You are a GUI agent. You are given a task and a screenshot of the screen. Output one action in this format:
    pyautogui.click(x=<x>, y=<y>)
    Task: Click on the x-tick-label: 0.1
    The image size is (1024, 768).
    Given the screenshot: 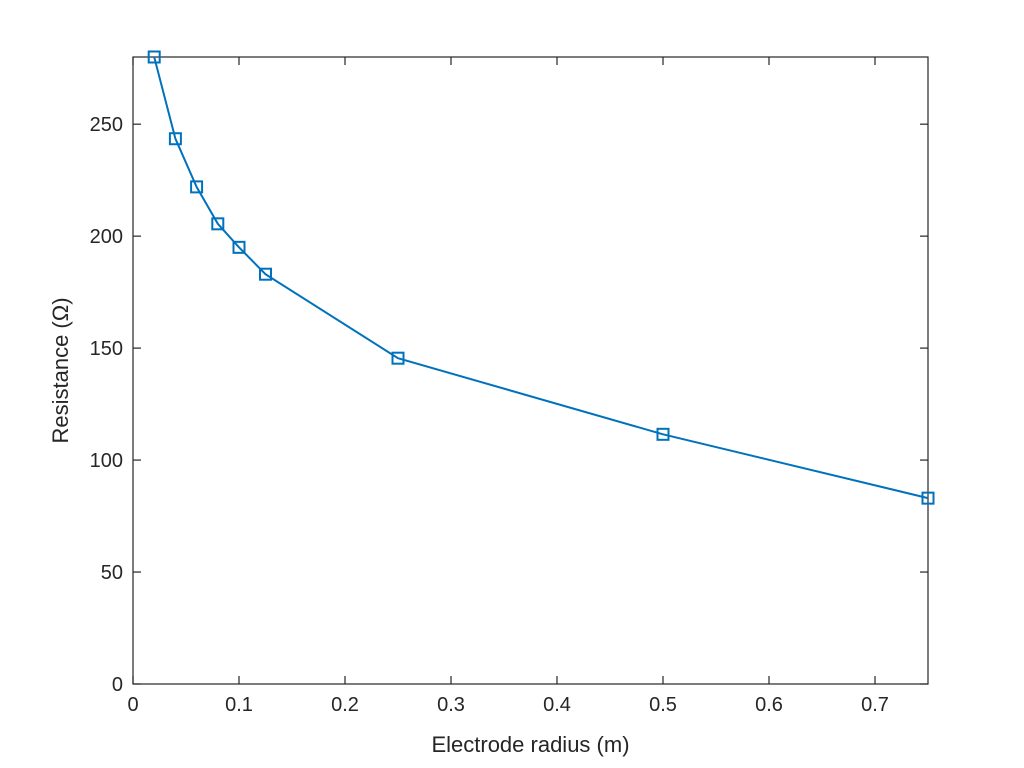 What is the action you would take?
    pyautogui.click(x=239, y=705)
    